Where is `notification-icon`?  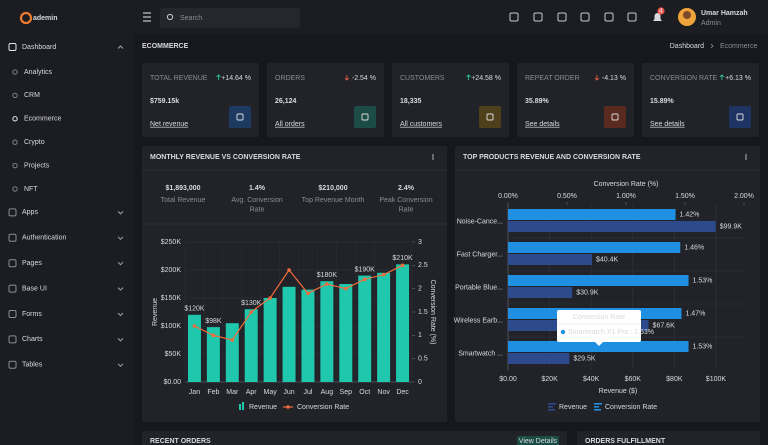
notification-icon is located at coordinates (657, 17).